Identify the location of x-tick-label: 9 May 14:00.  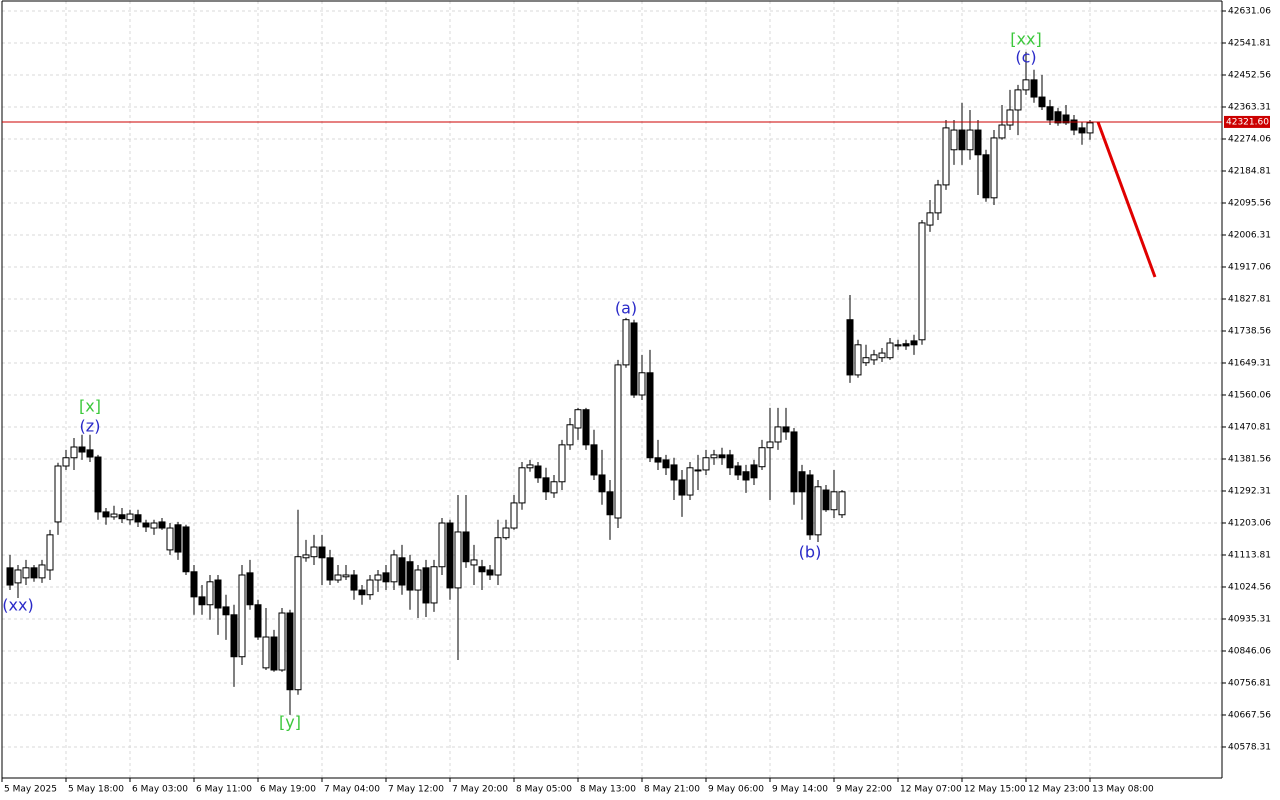
(800, 790).